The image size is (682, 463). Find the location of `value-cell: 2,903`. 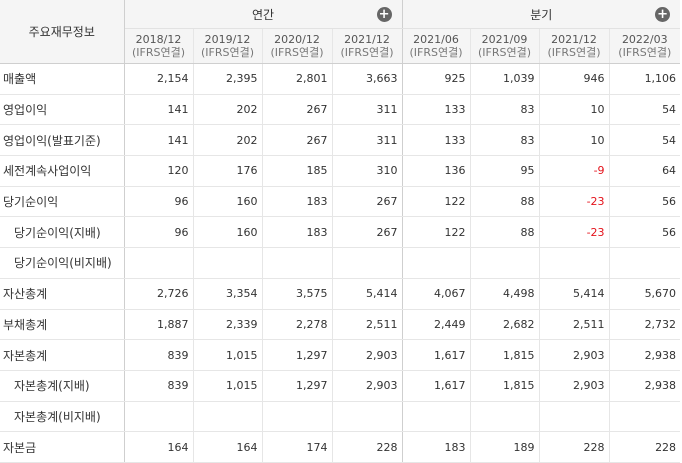

value-cell: 2,903 is located at coordinates (574, 386).